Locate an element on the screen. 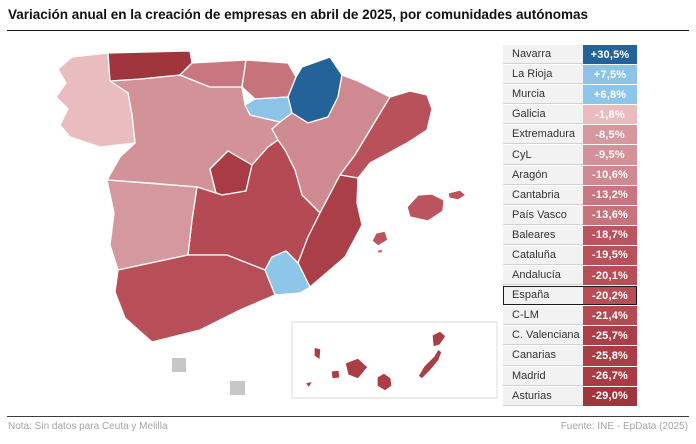 This screenshot has width=696, height=444. table-row: Madrid -26,7% is located at coordinates (570, 376).